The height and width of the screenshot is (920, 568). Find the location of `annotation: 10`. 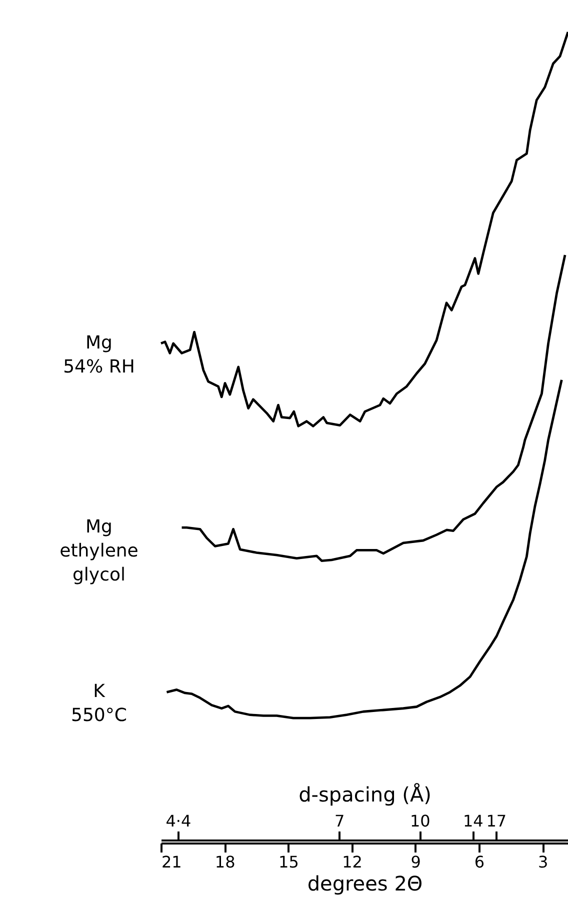

annotation: 10 is located at coordinates (420, 821).